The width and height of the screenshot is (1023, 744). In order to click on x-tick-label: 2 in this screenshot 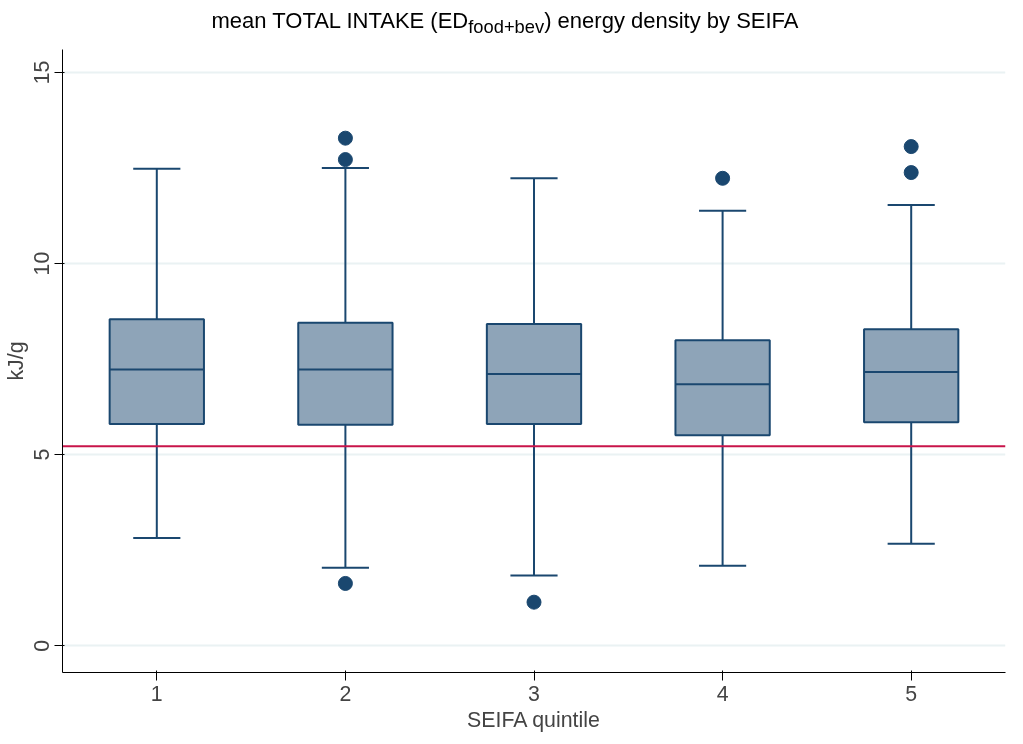, I will do `click(345, 693)`.